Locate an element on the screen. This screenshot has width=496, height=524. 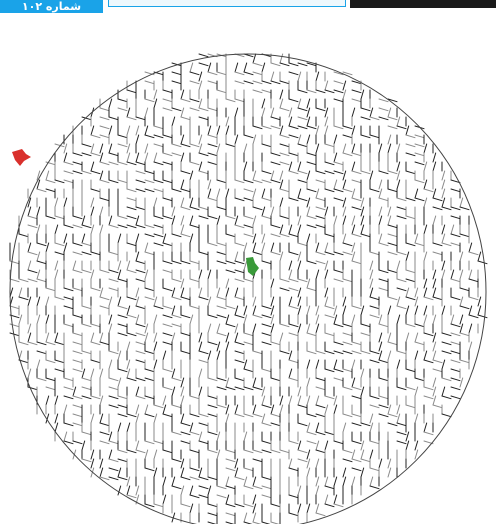
issue-tab: شماره ۱۰۲ is located at coordinates (51, 6).